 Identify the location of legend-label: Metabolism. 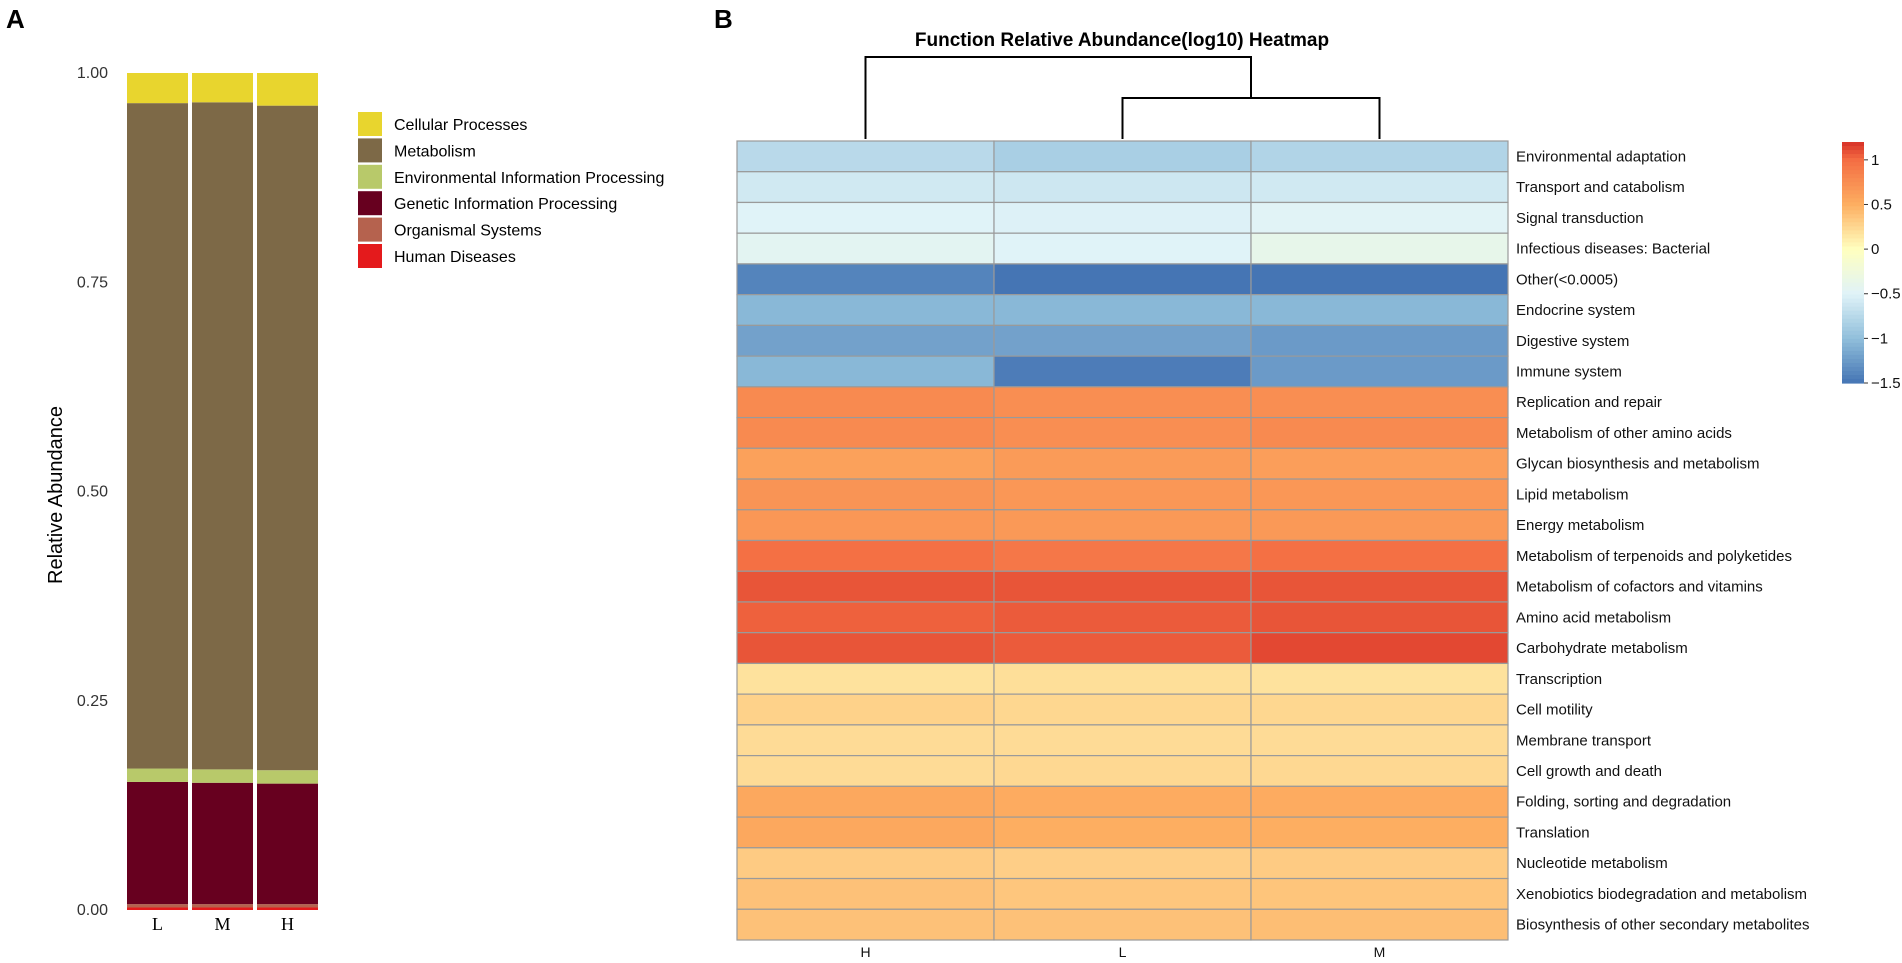
(435, 151).